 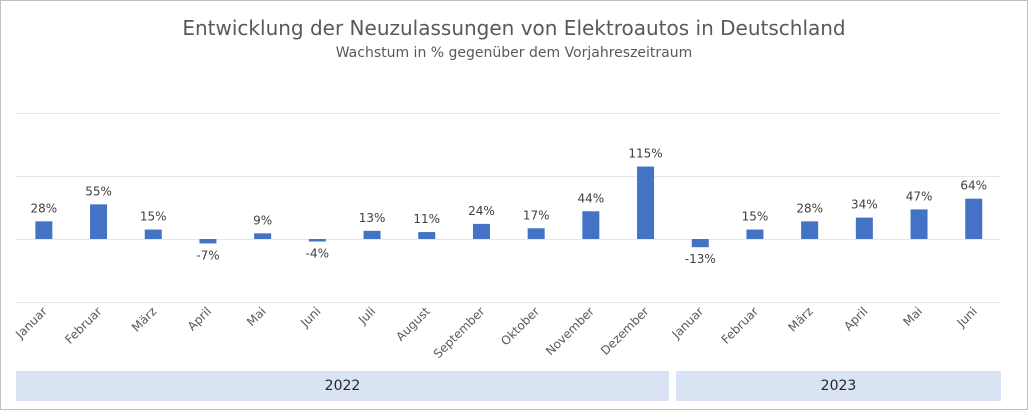 What do you see at coordinates (645, 154) in the screenshot?
I see `data-label: 115%` at bounding box center [645, 154].